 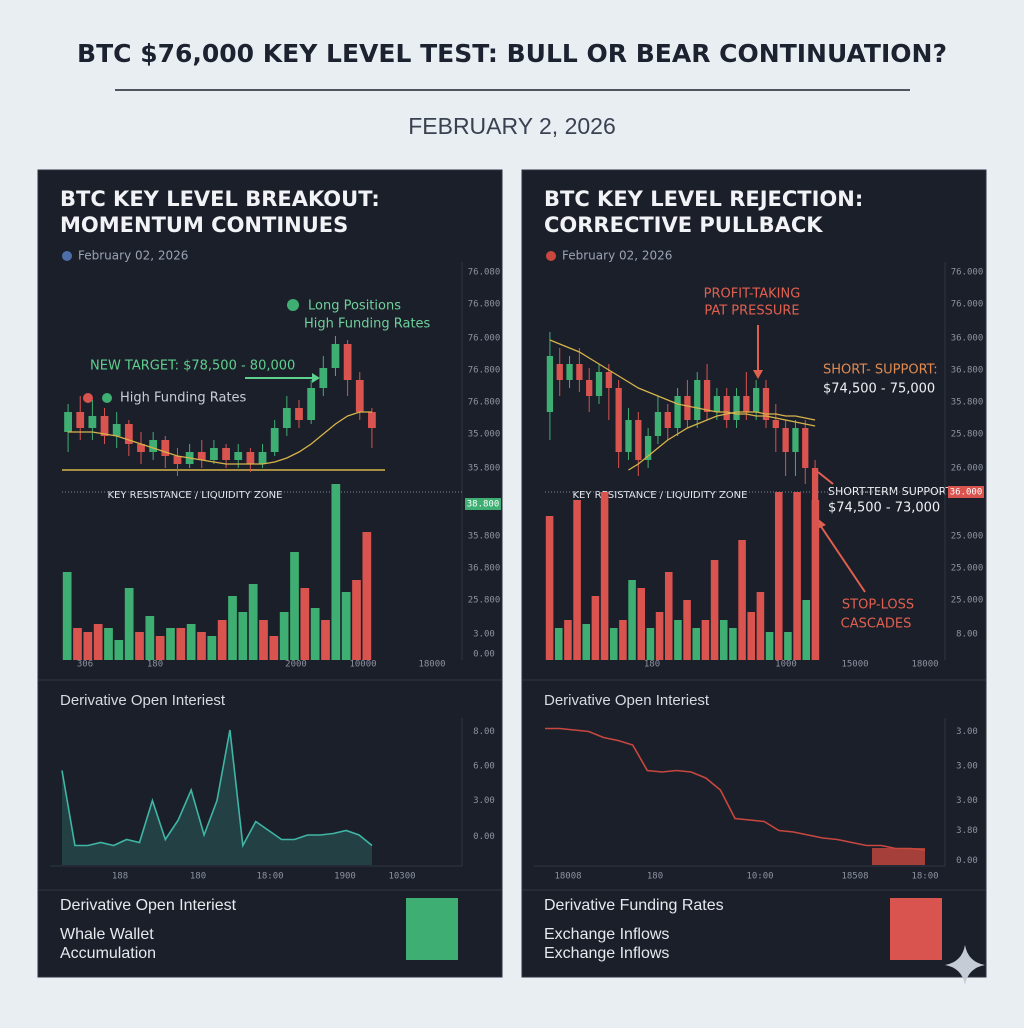 What do you see at coordinates (967, 371) in the screenshot?
I see `y-tick-label: 36.800` at bounding box center [967, 371].